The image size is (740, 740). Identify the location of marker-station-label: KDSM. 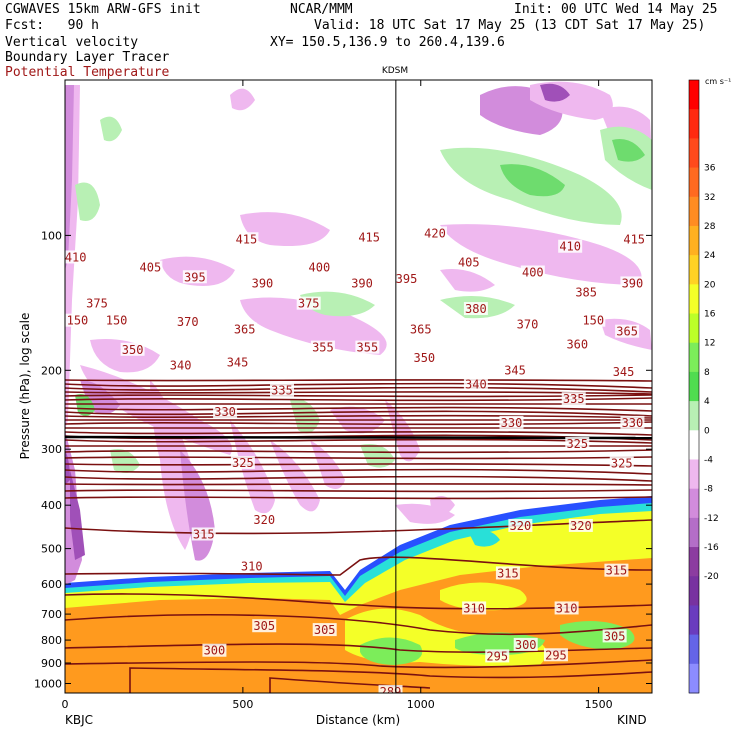
(395, 71).